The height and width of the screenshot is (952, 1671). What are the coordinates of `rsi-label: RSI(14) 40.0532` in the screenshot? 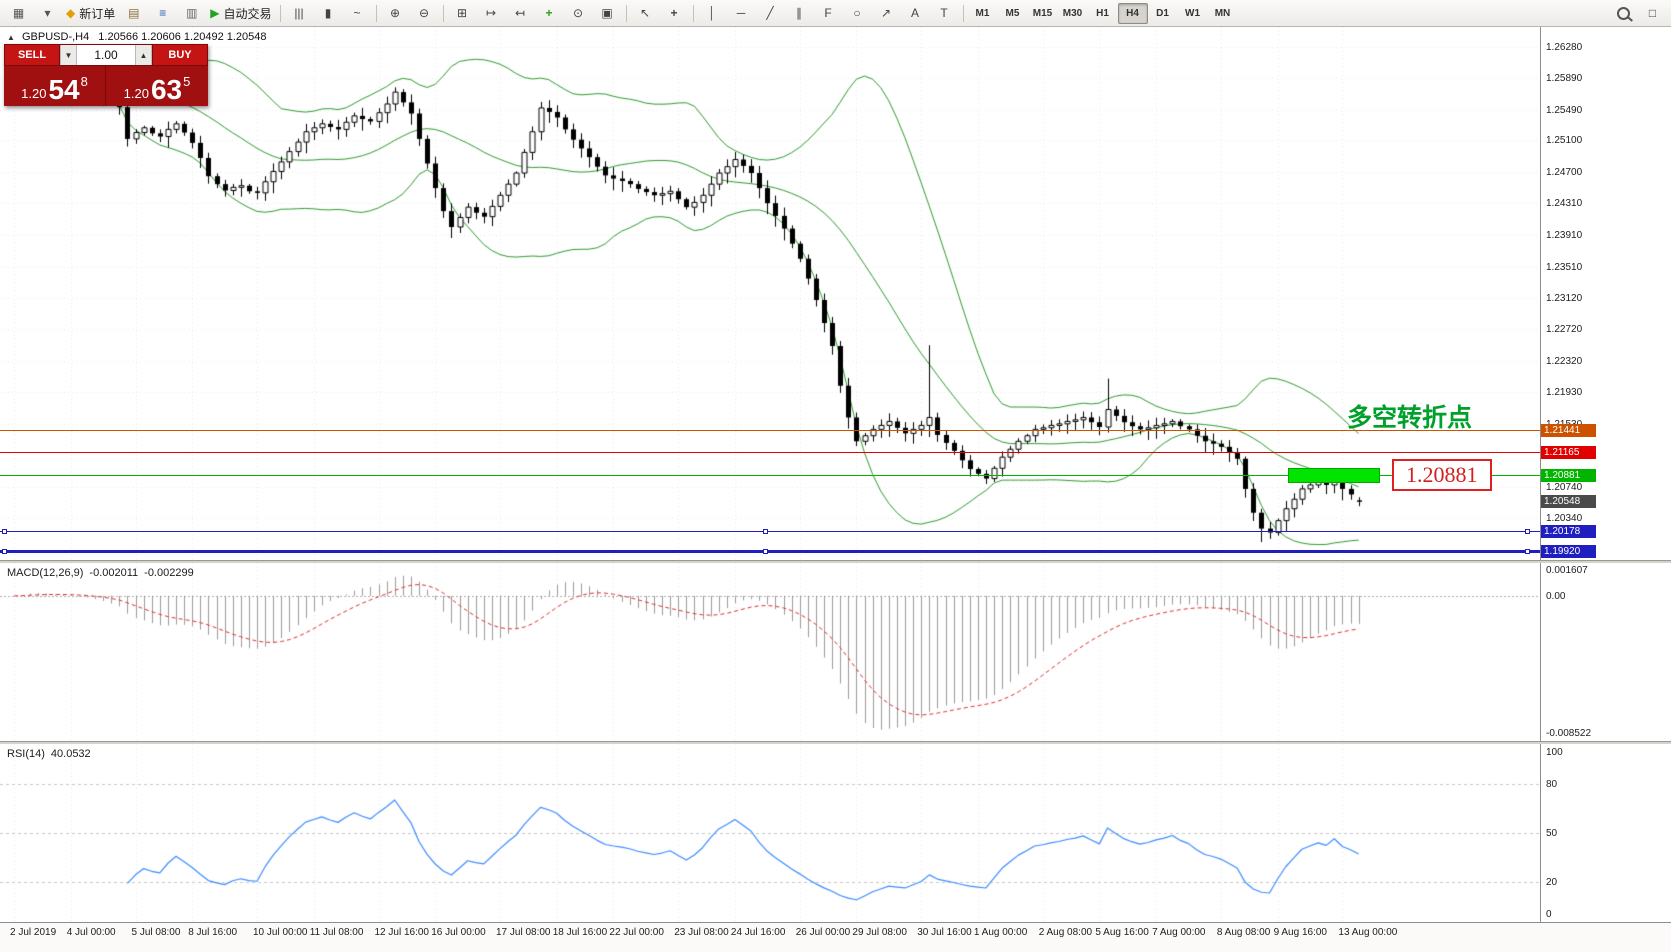 It's located at (52, 754).